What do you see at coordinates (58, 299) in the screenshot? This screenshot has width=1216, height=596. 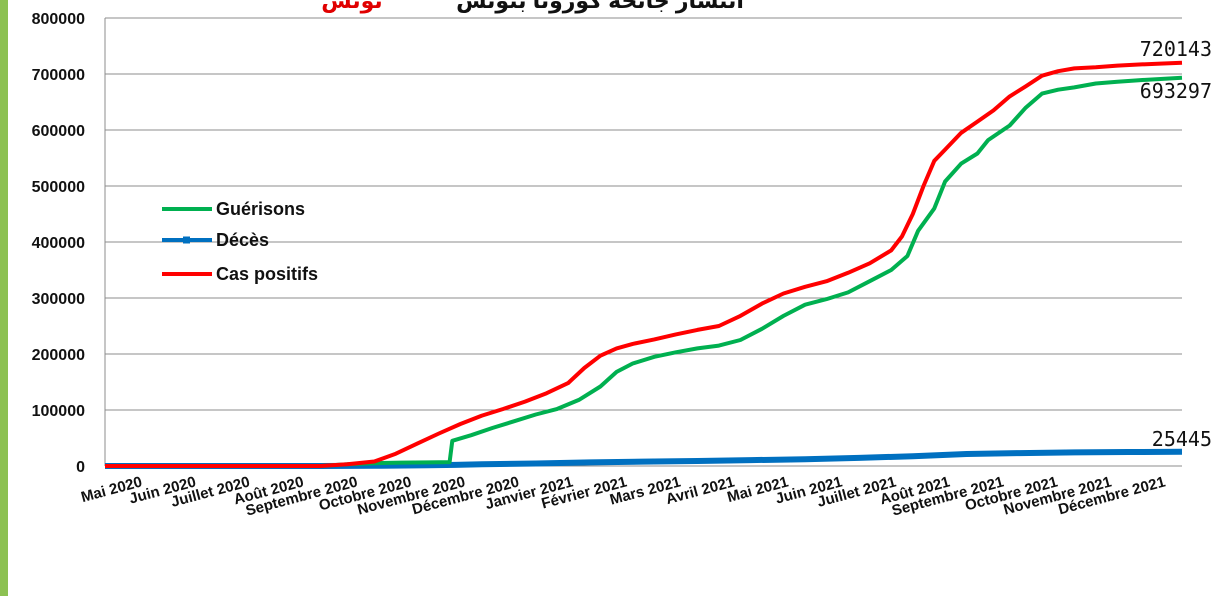 I see `y-tick-label: 300000` at bounding box center [58, 299].